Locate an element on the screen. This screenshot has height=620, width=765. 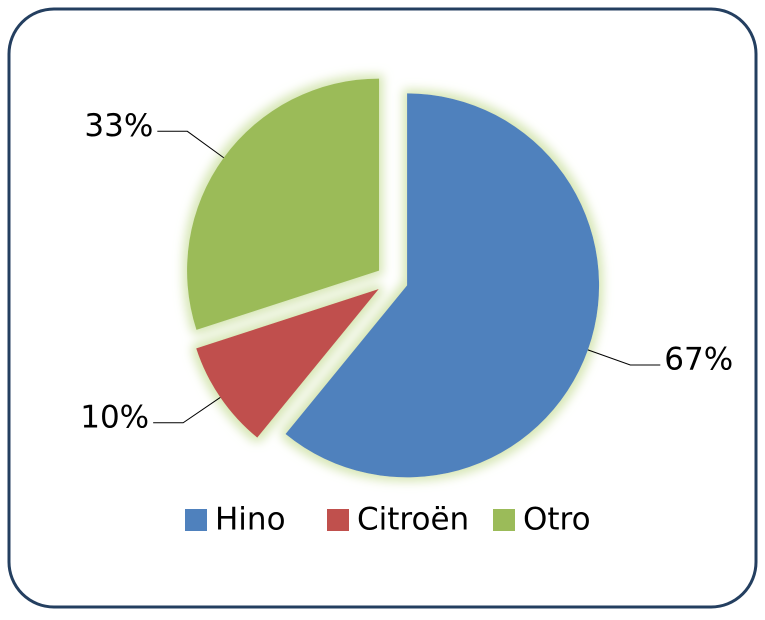
legend-label: Otro is located at coordinates (557, 520).